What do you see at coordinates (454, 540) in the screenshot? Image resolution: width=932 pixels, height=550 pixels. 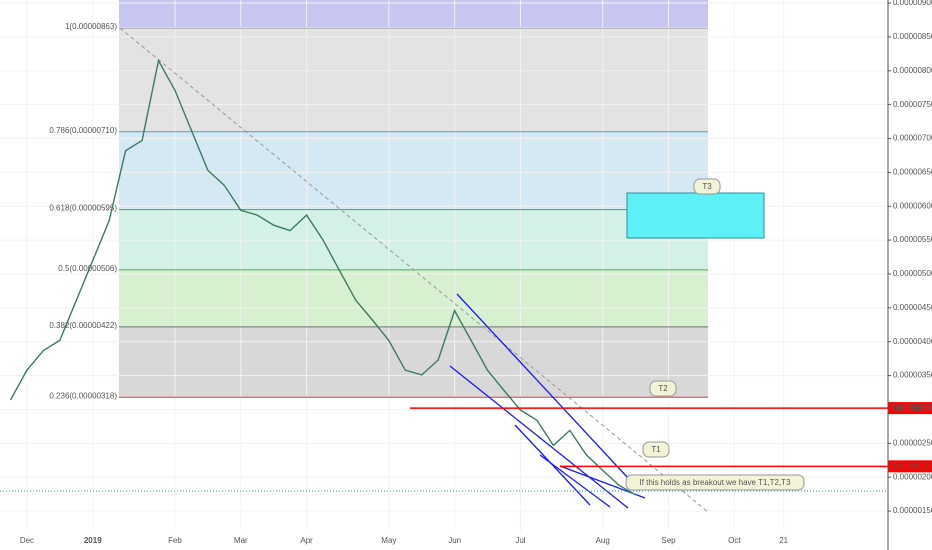 I see `x-tick-label: Jun` at bounding box center [454, 540].